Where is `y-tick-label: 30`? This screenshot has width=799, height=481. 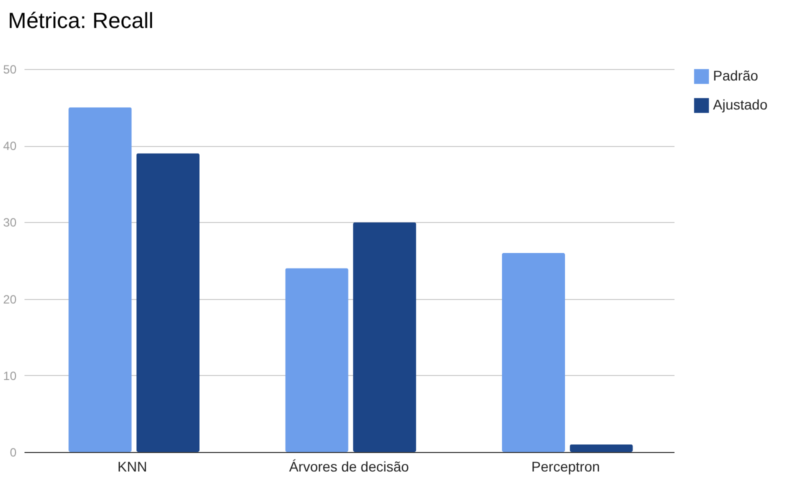
y-tick-label: 30 is located at coordinates (10, 223).